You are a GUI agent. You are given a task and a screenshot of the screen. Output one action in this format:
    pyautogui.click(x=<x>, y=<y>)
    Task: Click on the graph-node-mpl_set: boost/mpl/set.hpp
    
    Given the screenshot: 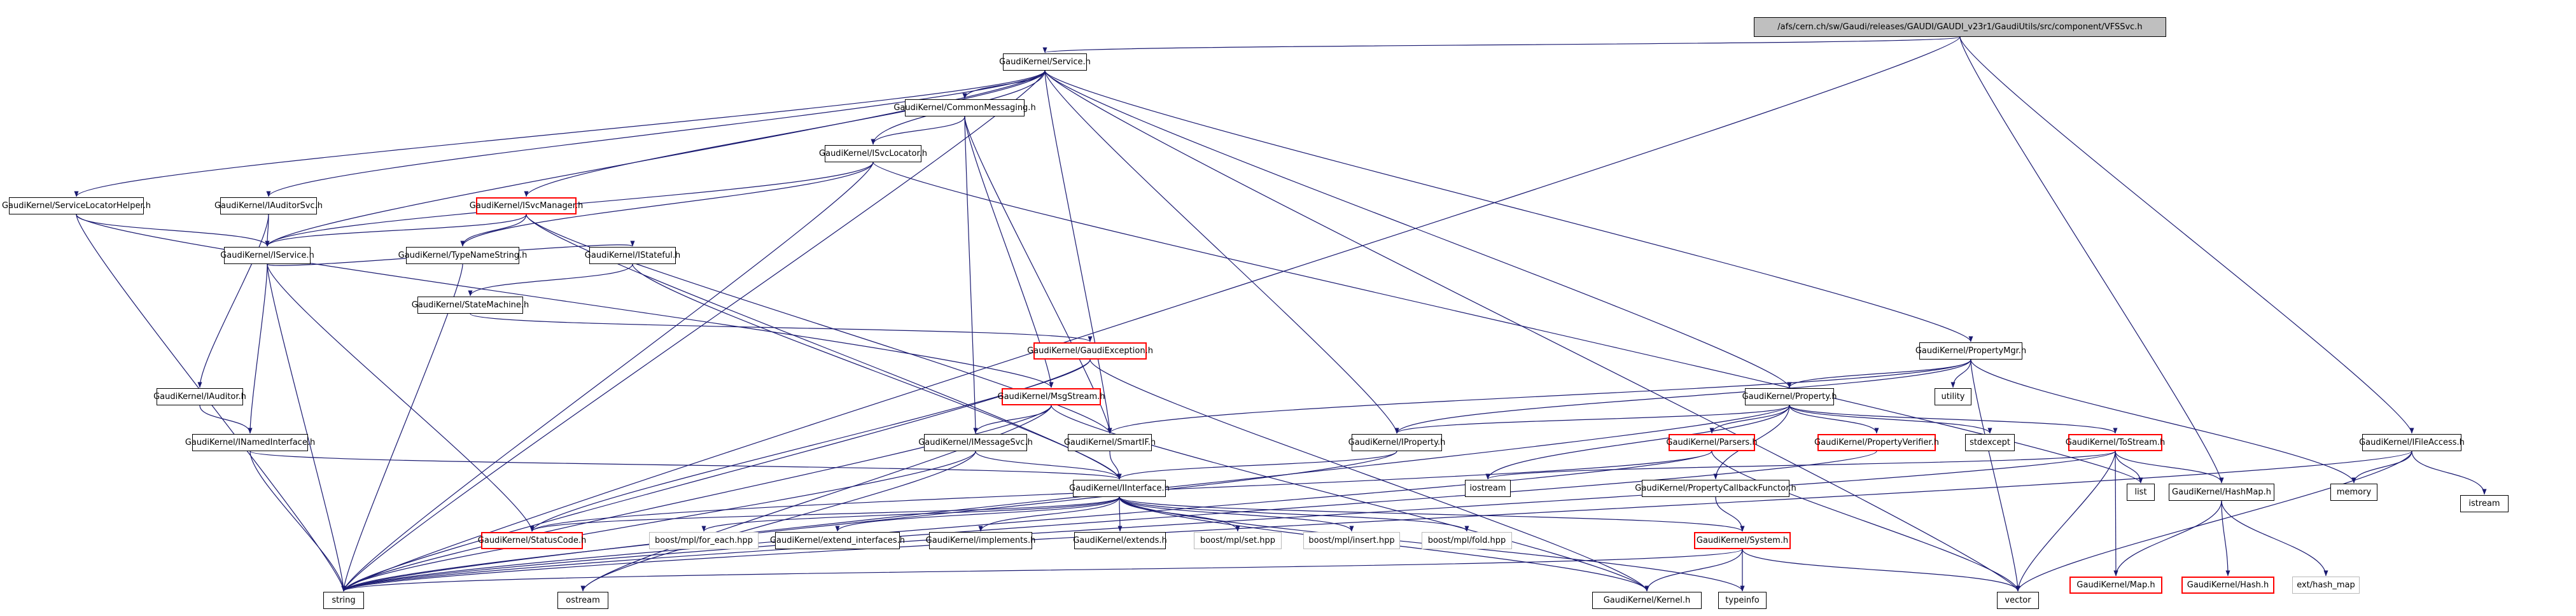 What is the action you would take?
    pyautogui.click(x=1238, y=540)
    